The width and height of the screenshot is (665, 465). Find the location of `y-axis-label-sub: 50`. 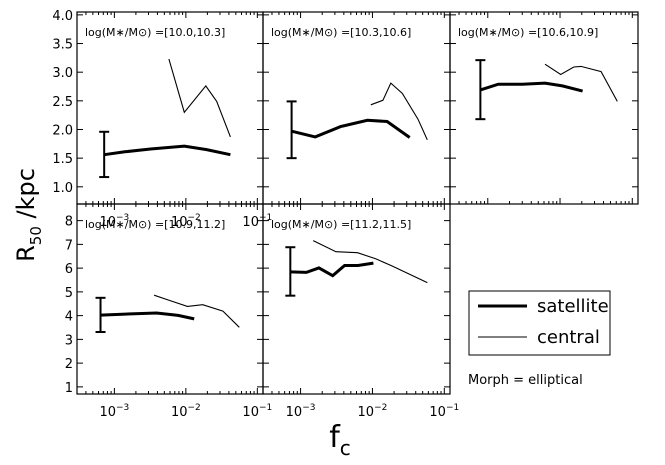

y-axis-label-sub: 50 is located at coordinates (36, 235).